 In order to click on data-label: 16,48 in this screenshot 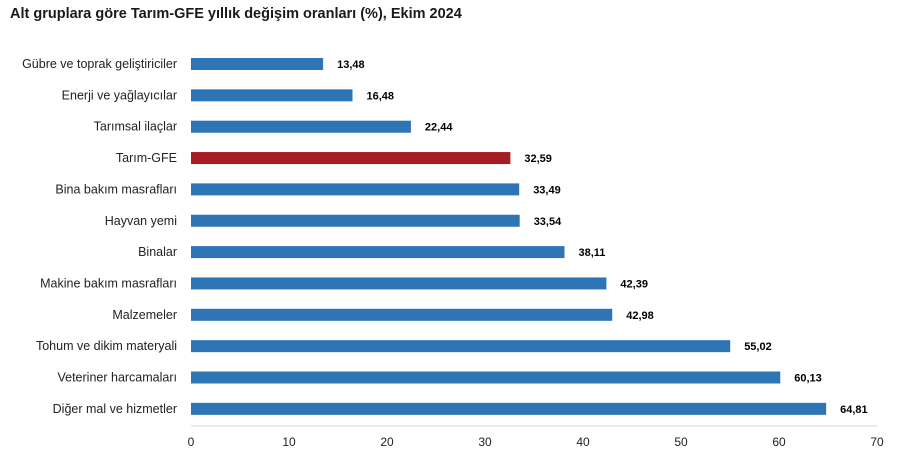, I will do `click(381, 96)`.